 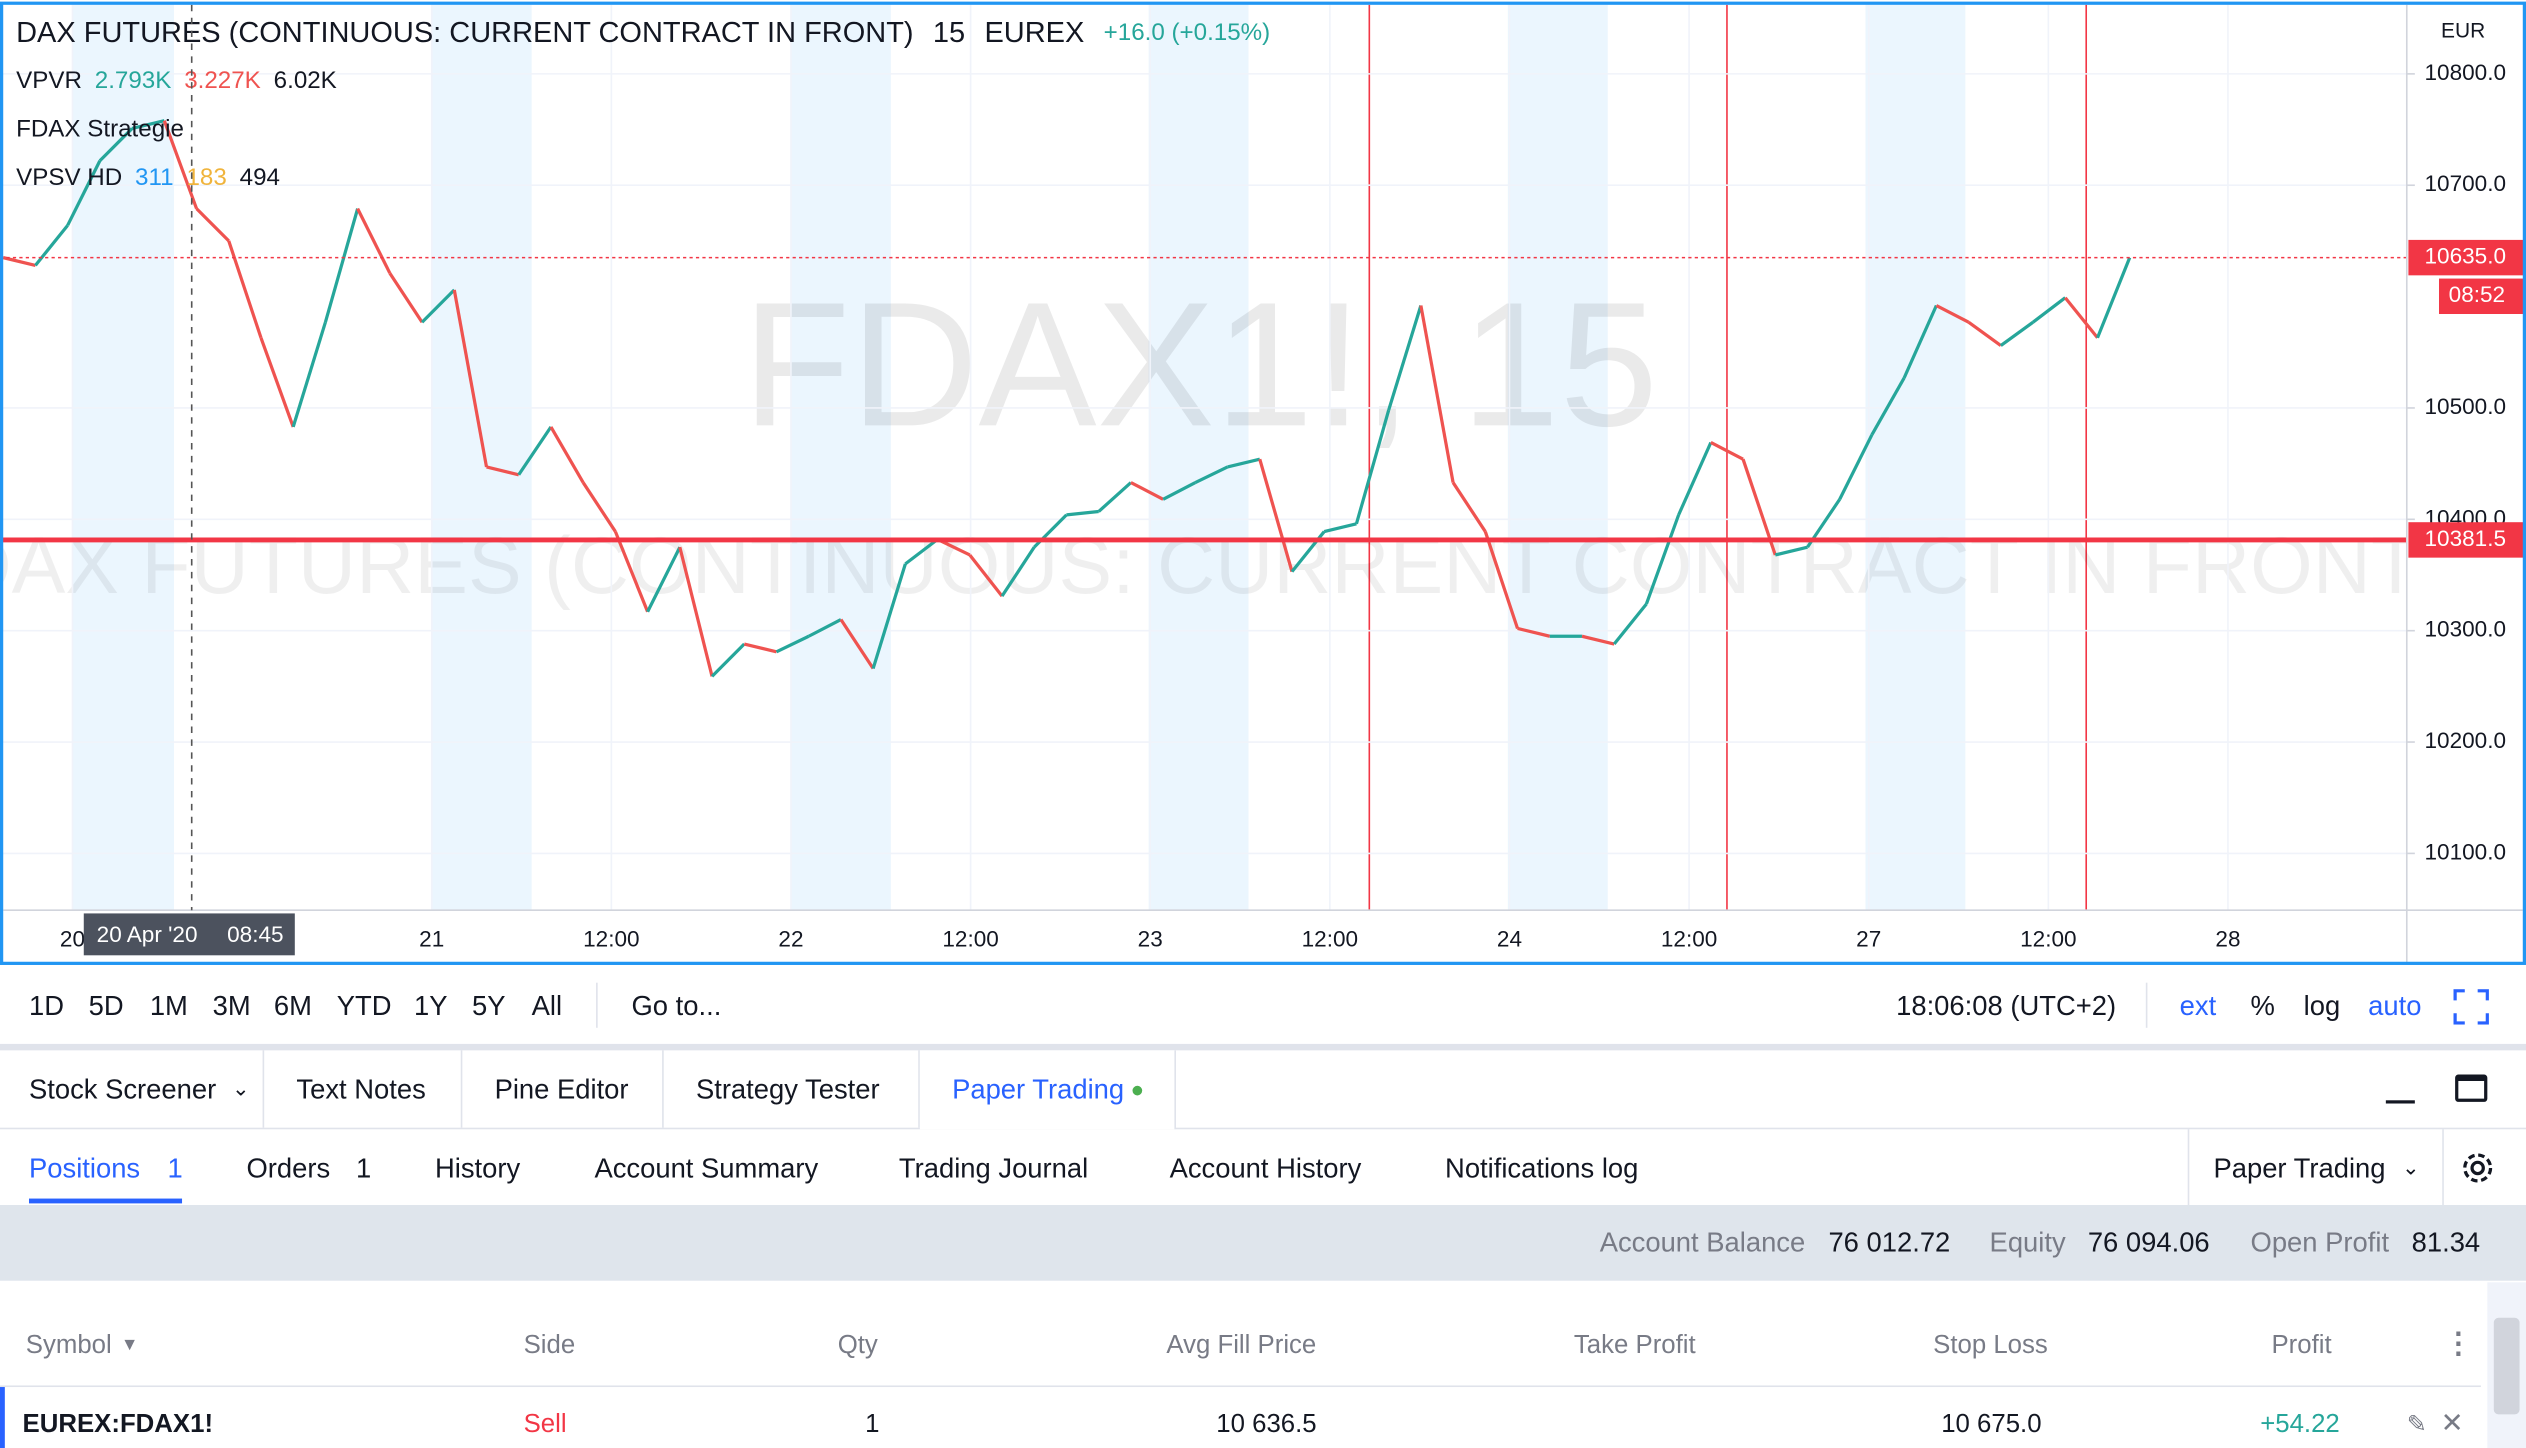 What do you see at coordinates (2466, 740) in the screenshot?
I see `y-tick-label: 10200.0` at bounding box center [2466, 740].